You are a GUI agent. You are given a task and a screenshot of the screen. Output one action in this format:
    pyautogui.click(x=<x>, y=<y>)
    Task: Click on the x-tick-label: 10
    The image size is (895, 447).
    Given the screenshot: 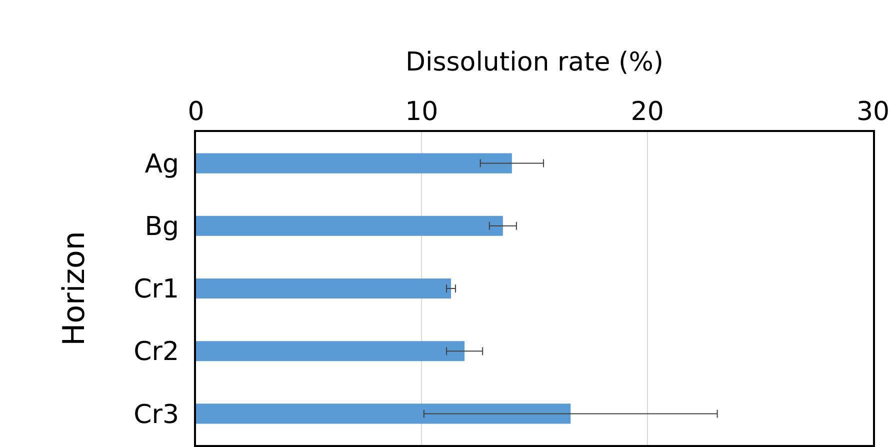 What is the action you would take?
    pyautogui.click(x=421, y=111)
    